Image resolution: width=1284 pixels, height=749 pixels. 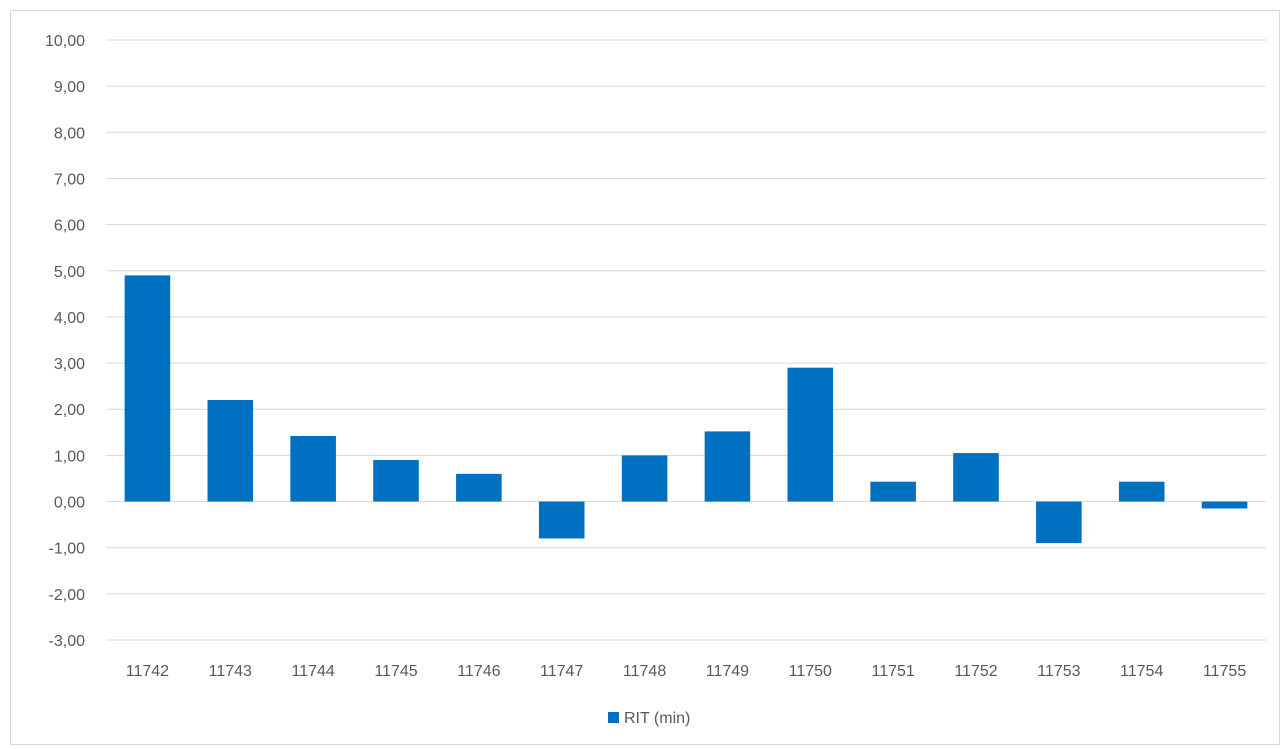 I want to click on x-tick-label: 11751, so click(x=892, y=671).